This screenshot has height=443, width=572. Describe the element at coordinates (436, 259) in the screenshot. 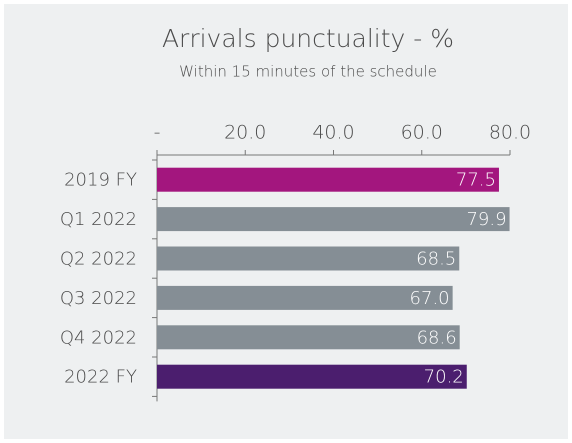

I see `value-label: 68.5` at that location.